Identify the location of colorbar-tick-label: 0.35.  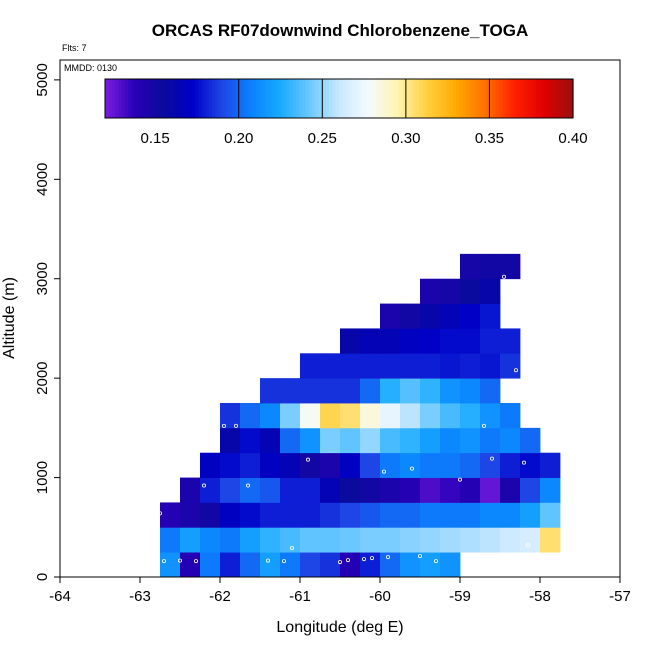
(489, 138).